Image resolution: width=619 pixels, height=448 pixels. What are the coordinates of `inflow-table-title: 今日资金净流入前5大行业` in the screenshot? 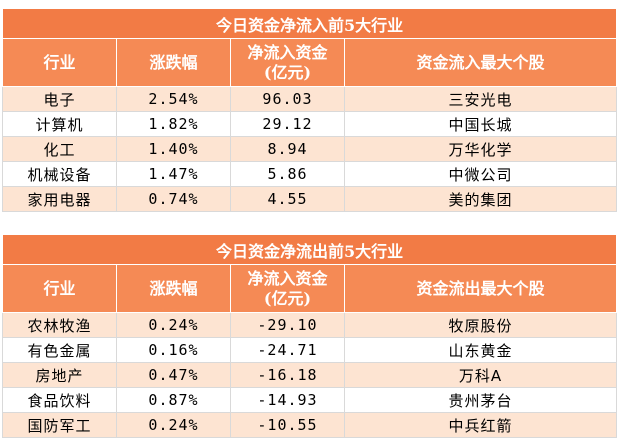 It's located at (309, 23).